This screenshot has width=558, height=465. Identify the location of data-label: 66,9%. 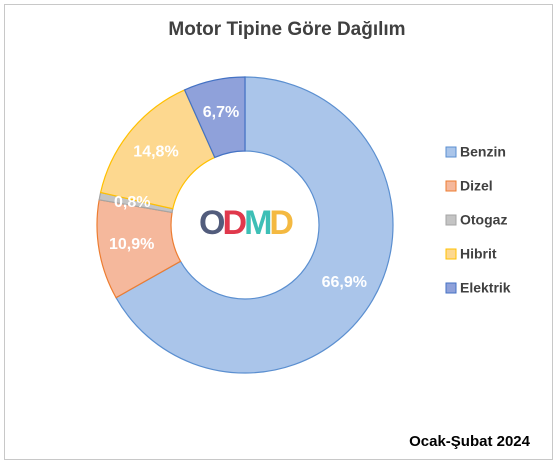
(344, 282).